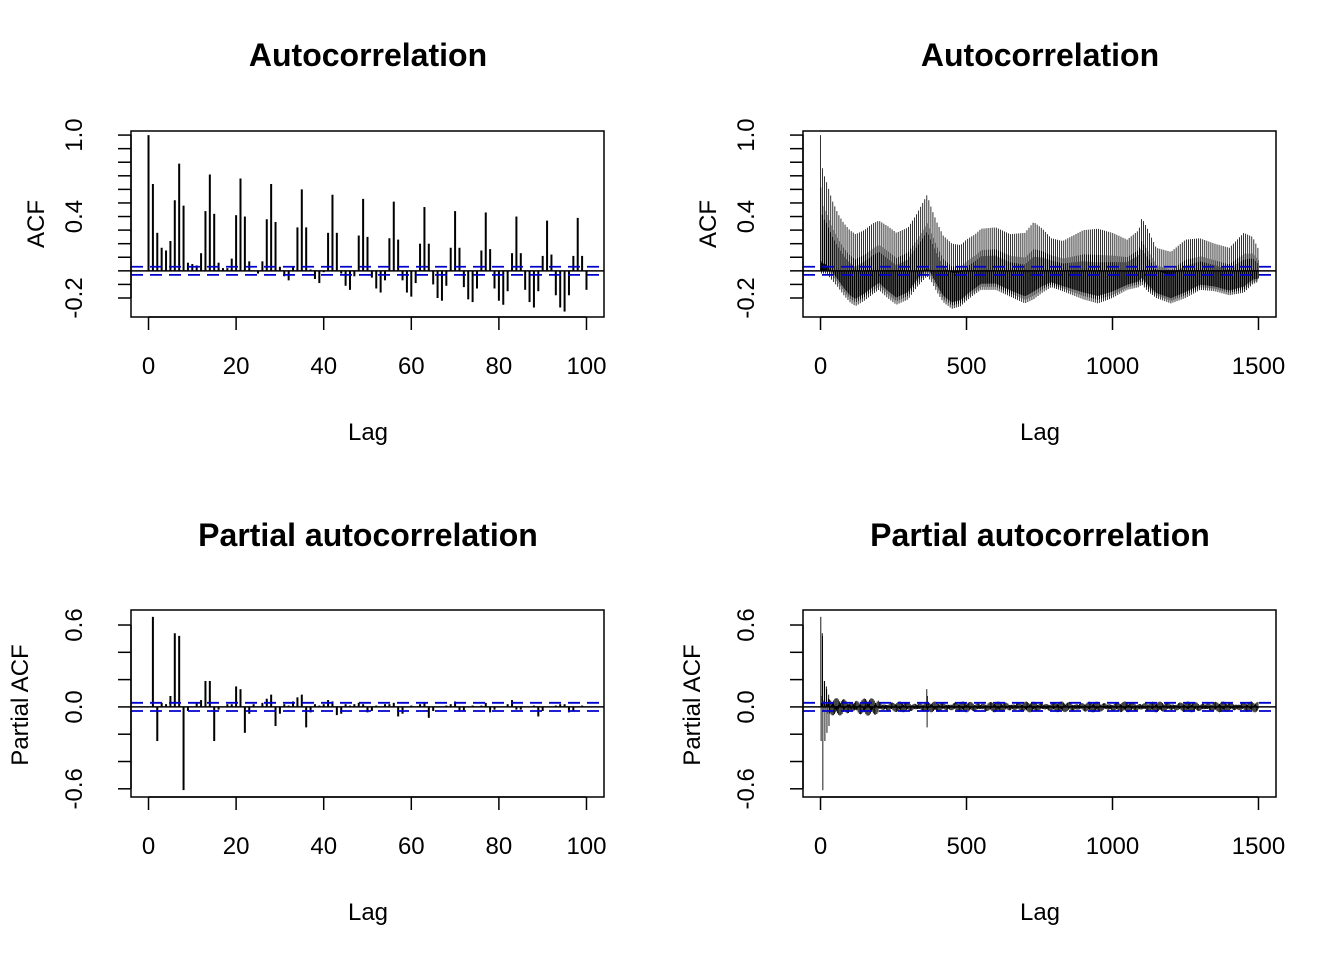 The width and height of the screenshot is (1344, 960). Describe the element at coordinates (367, 223) in the screenshot. I see `bars` at that location.